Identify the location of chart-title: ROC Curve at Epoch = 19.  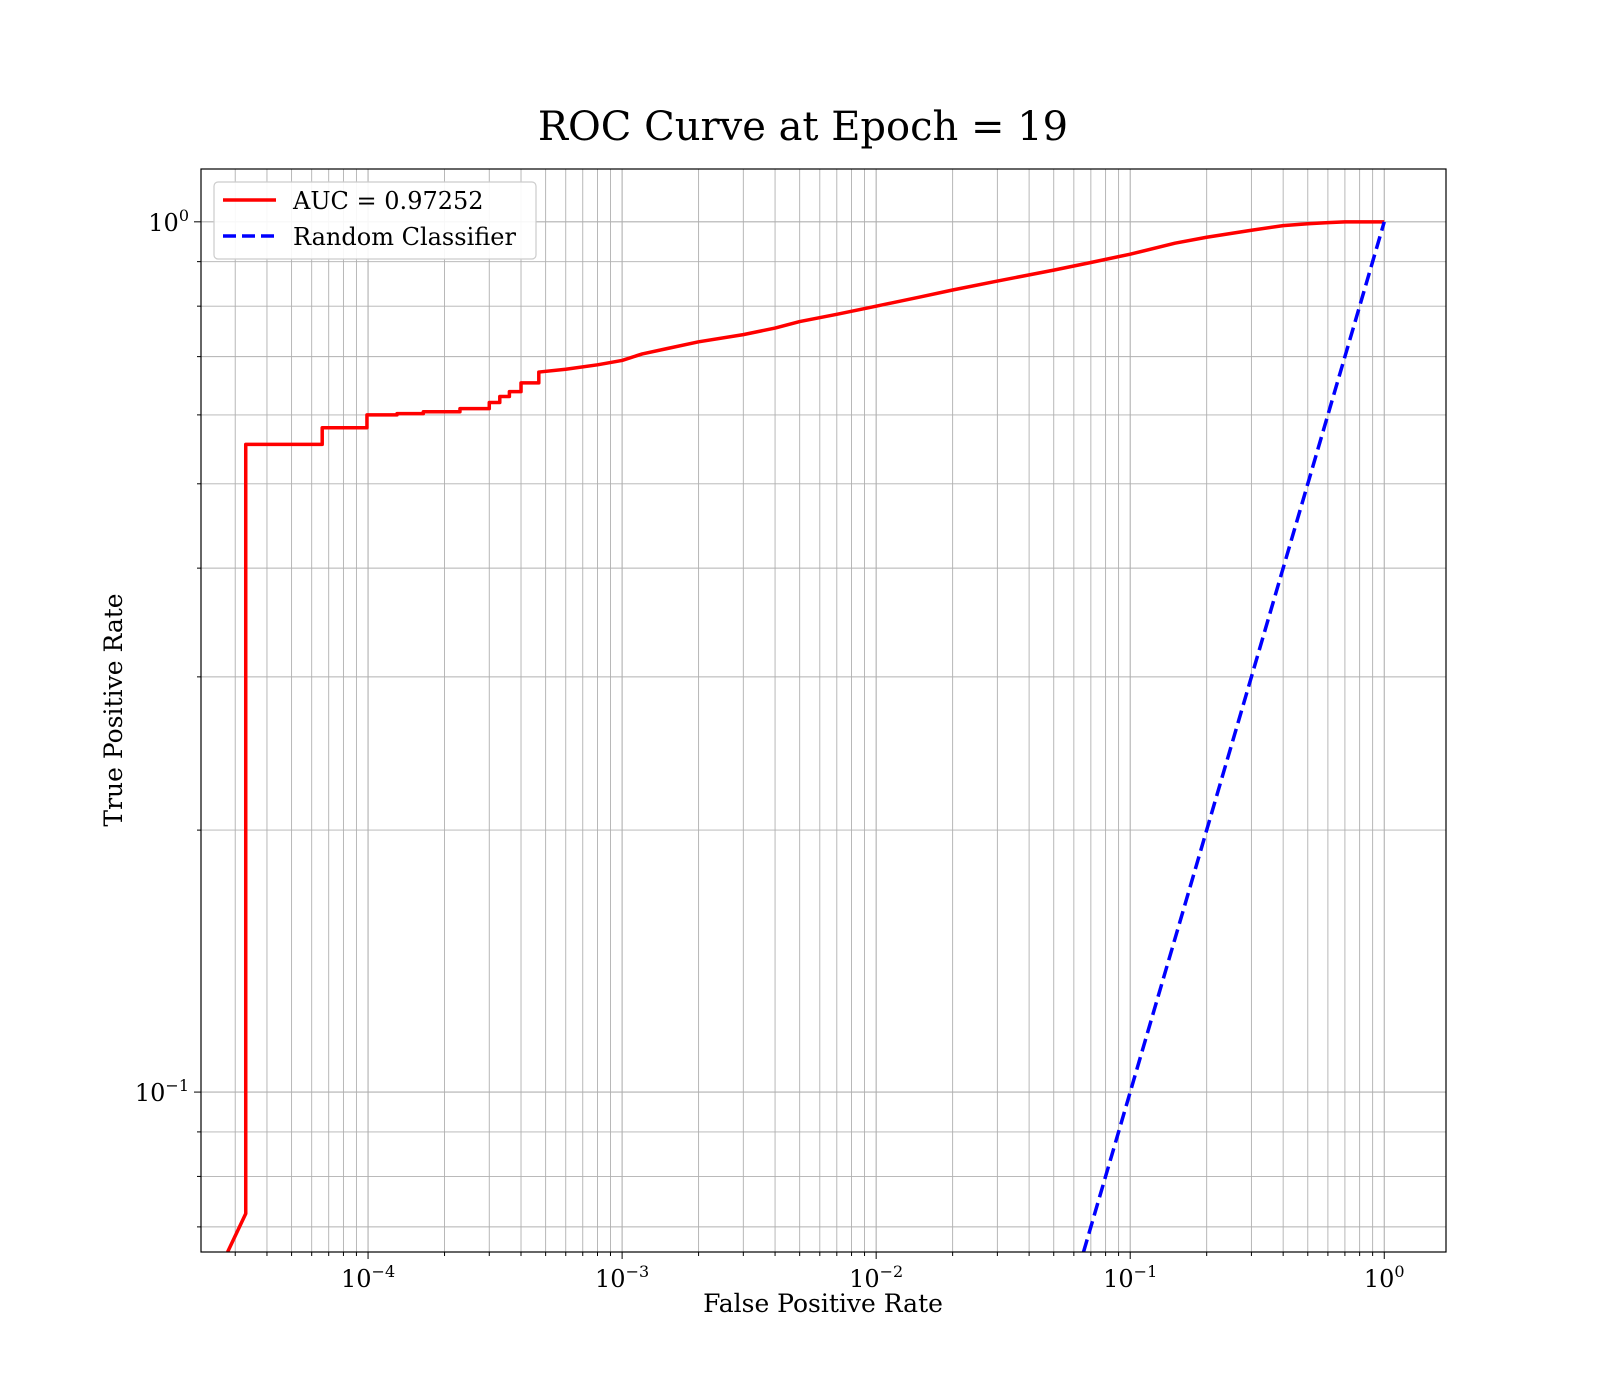
(803, 127).